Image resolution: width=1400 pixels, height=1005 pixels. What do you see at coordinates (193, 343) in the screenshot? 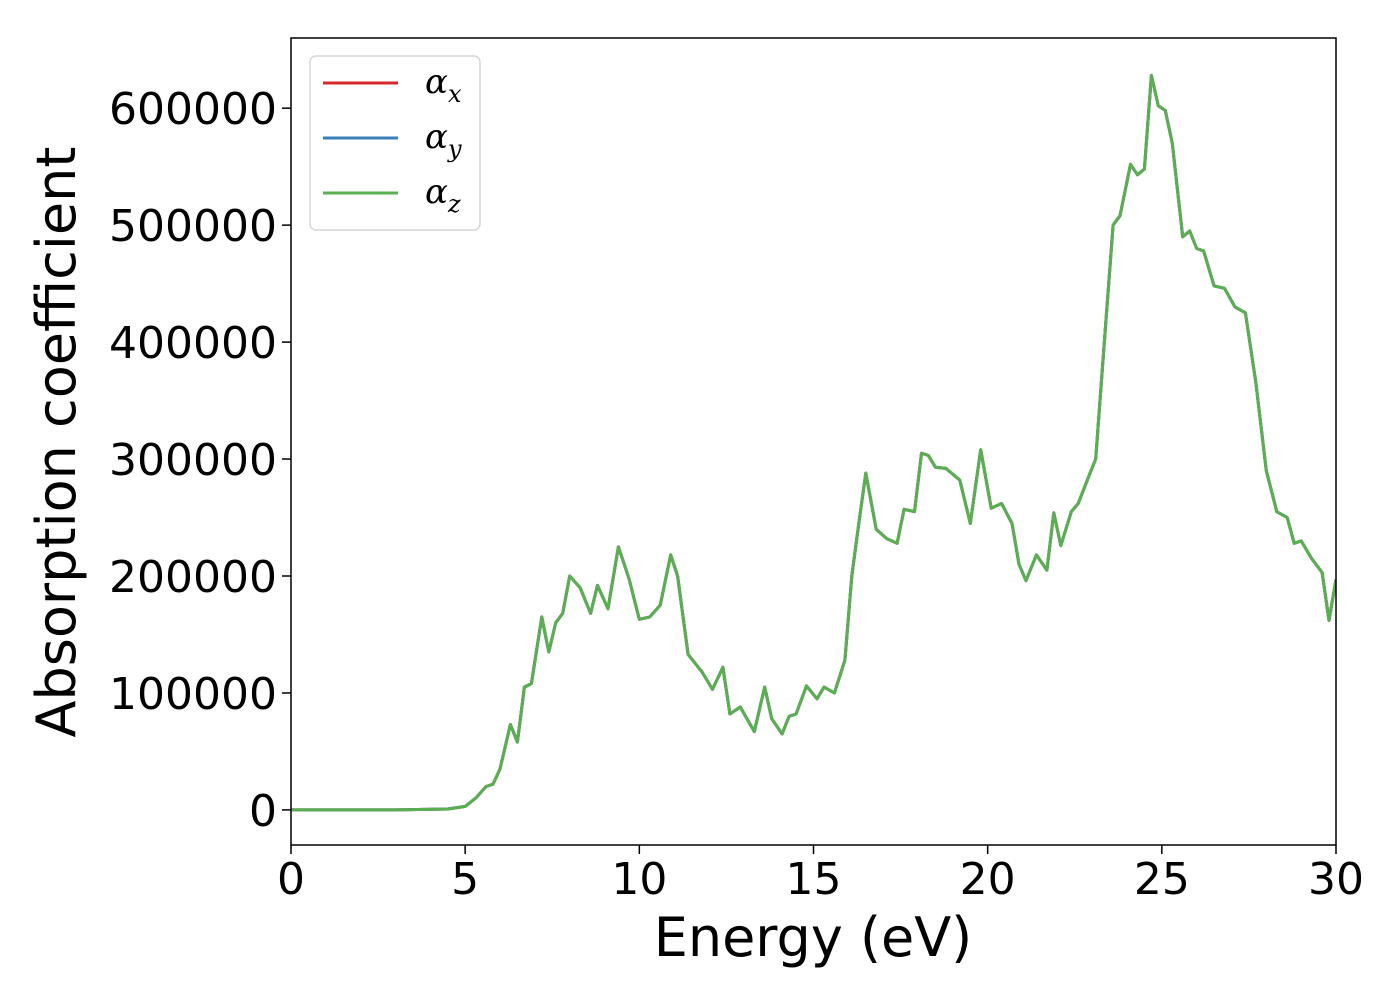
I see `y-tick-label: 400000` at bounding box center [193, 343].